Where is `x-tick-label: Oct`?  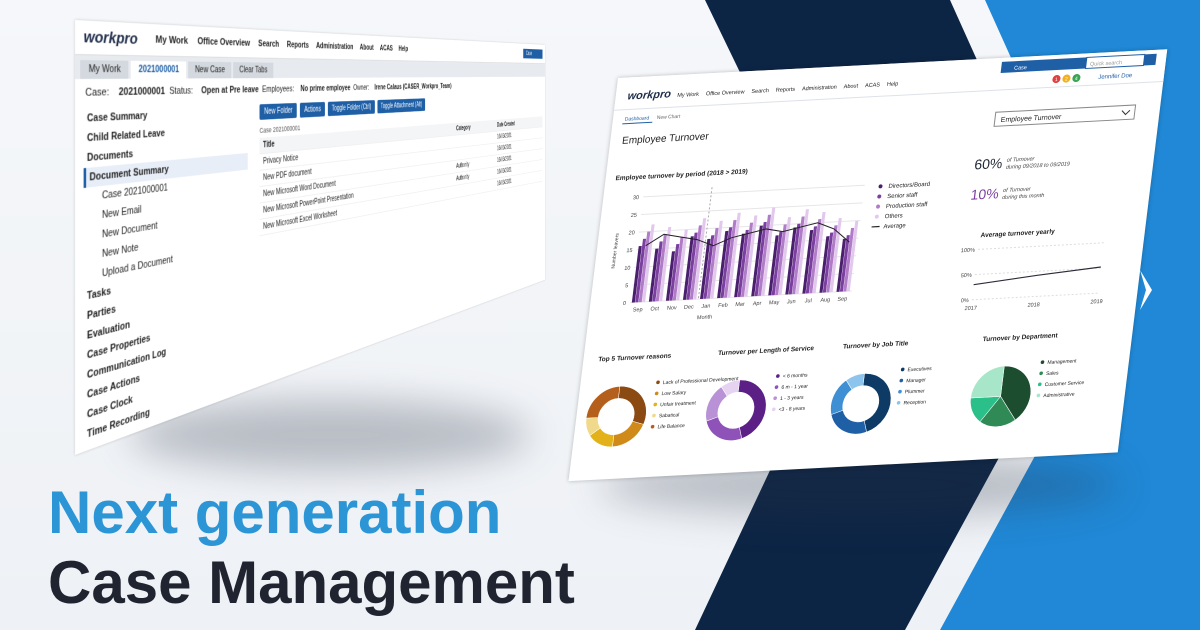
x-tick-label: Oct is located at coordinates (655, 309).